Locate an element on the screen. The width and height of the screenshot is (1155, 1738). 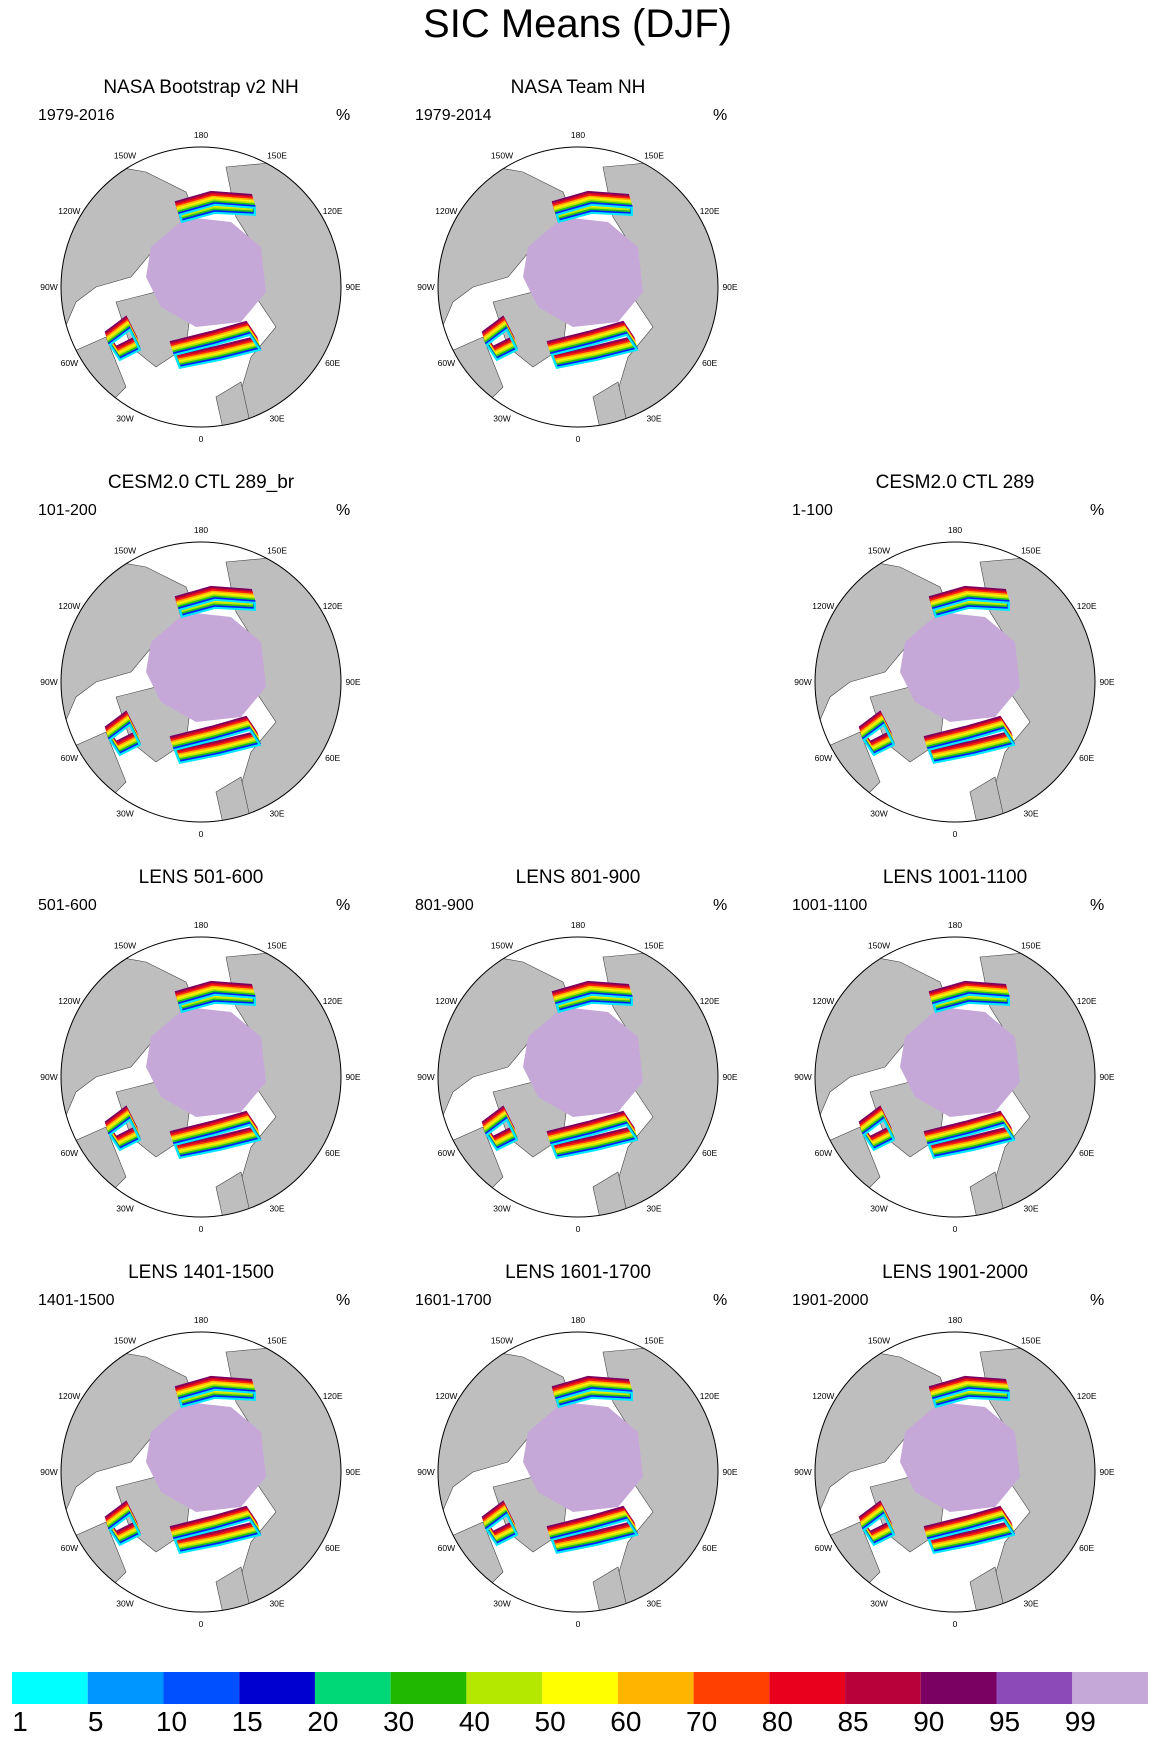
colorbar-label: 60 is located at coordinates (626, 1721).